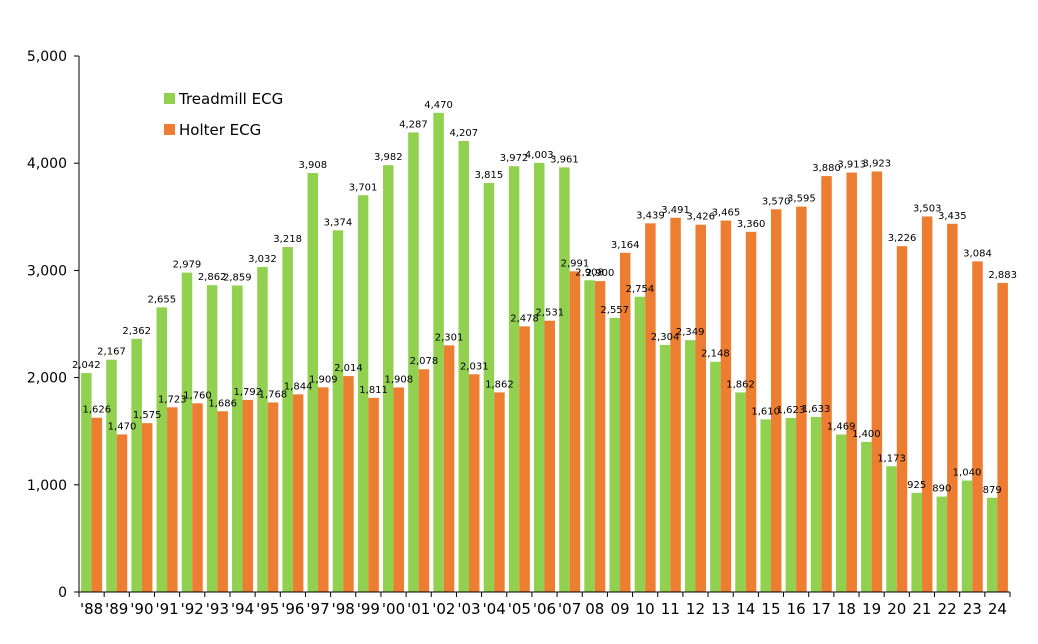 This screenshot has height=644, width=1038. Describe the element at coordinates (438, 105) in the screenshot. I see `treadmill-data-label: 4,470` at that location.